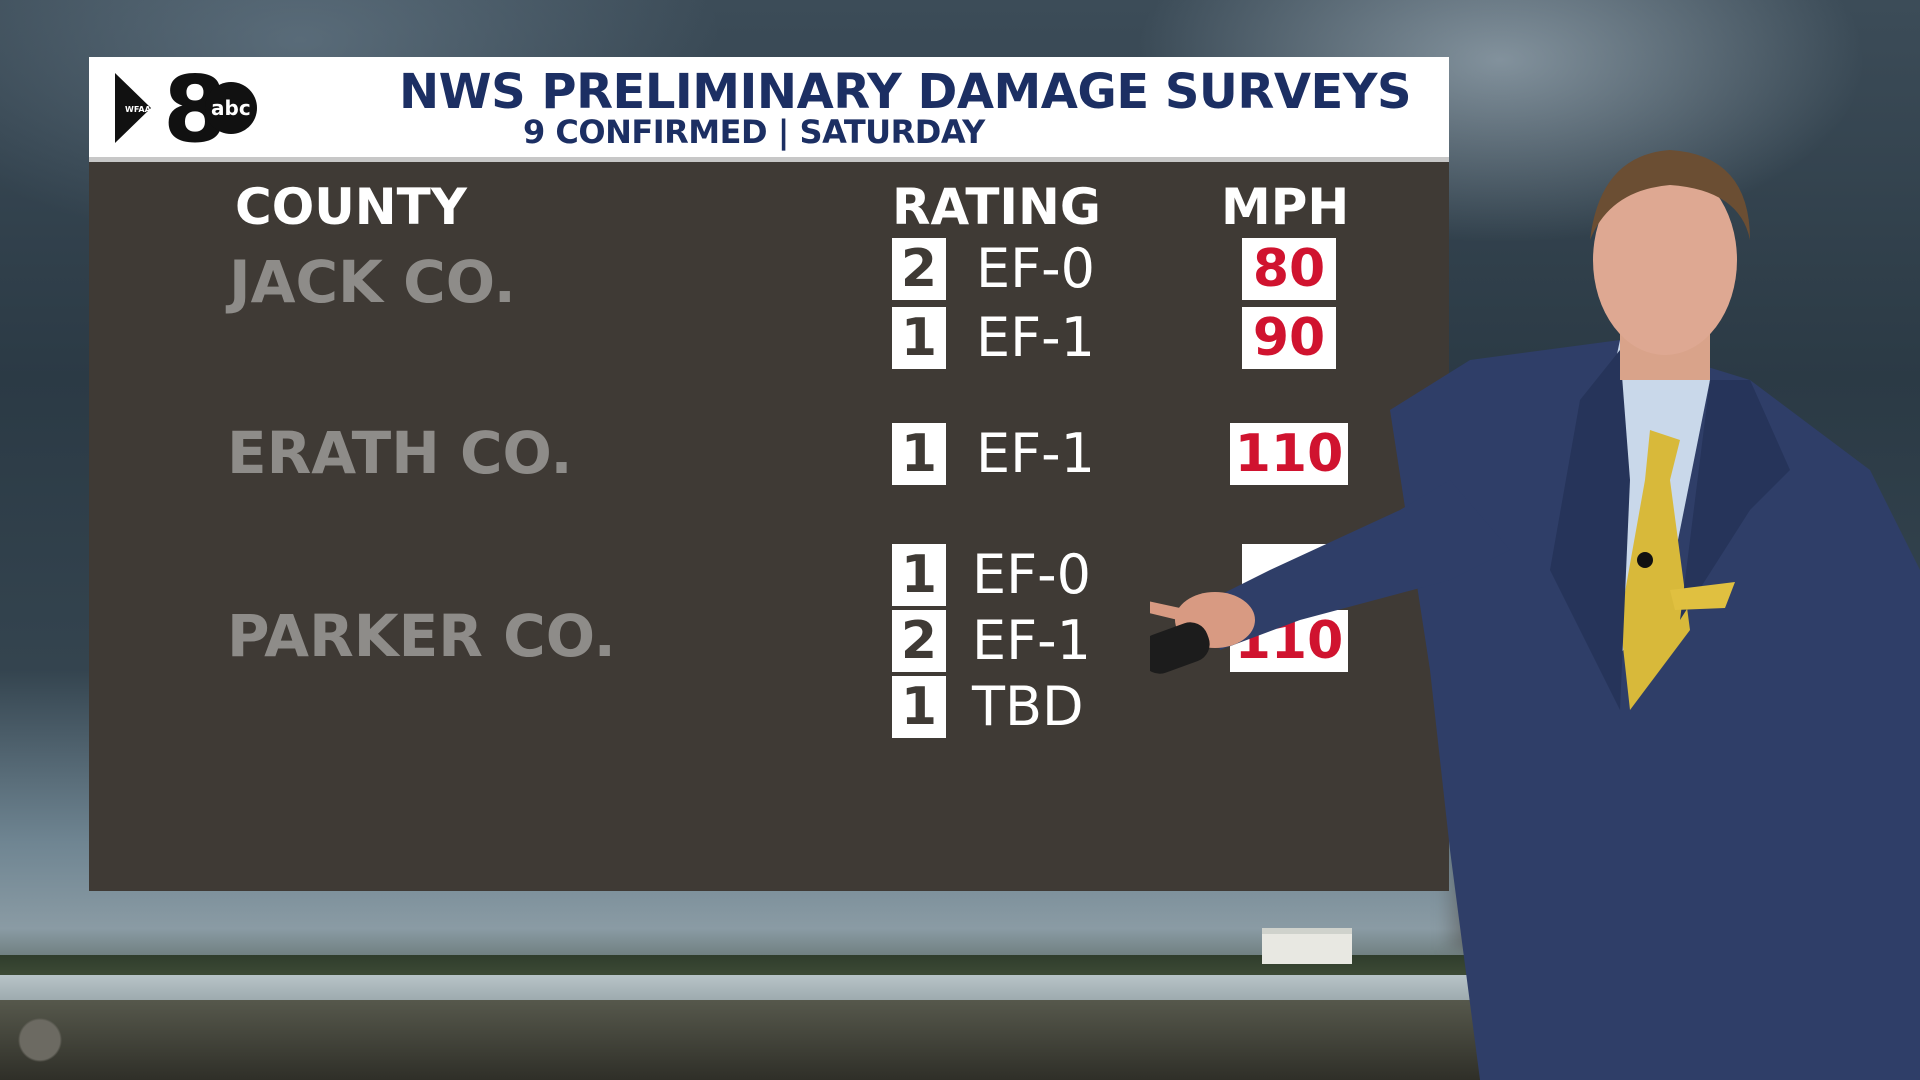 The height and width of the screenshot is (1080, 1920). Describe the element at coordinates (1028, 706) in the screenshot. I see `ef-rating: TBD` at that location.